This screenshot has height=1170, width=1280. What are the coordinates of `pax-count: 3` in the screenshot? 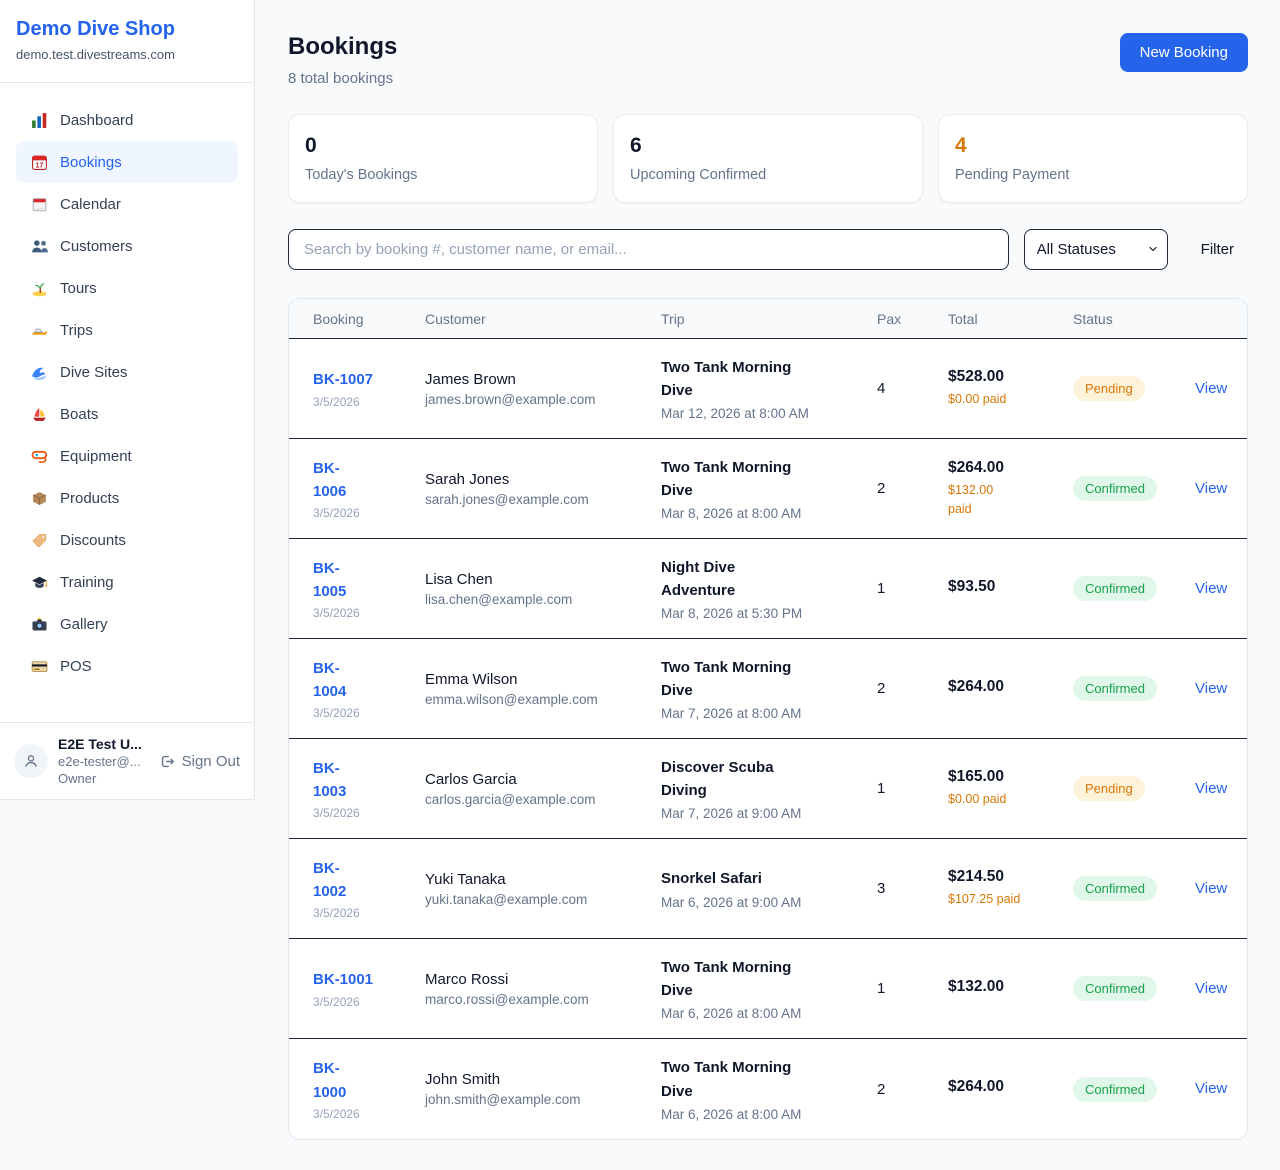 It's located at (881, 888).